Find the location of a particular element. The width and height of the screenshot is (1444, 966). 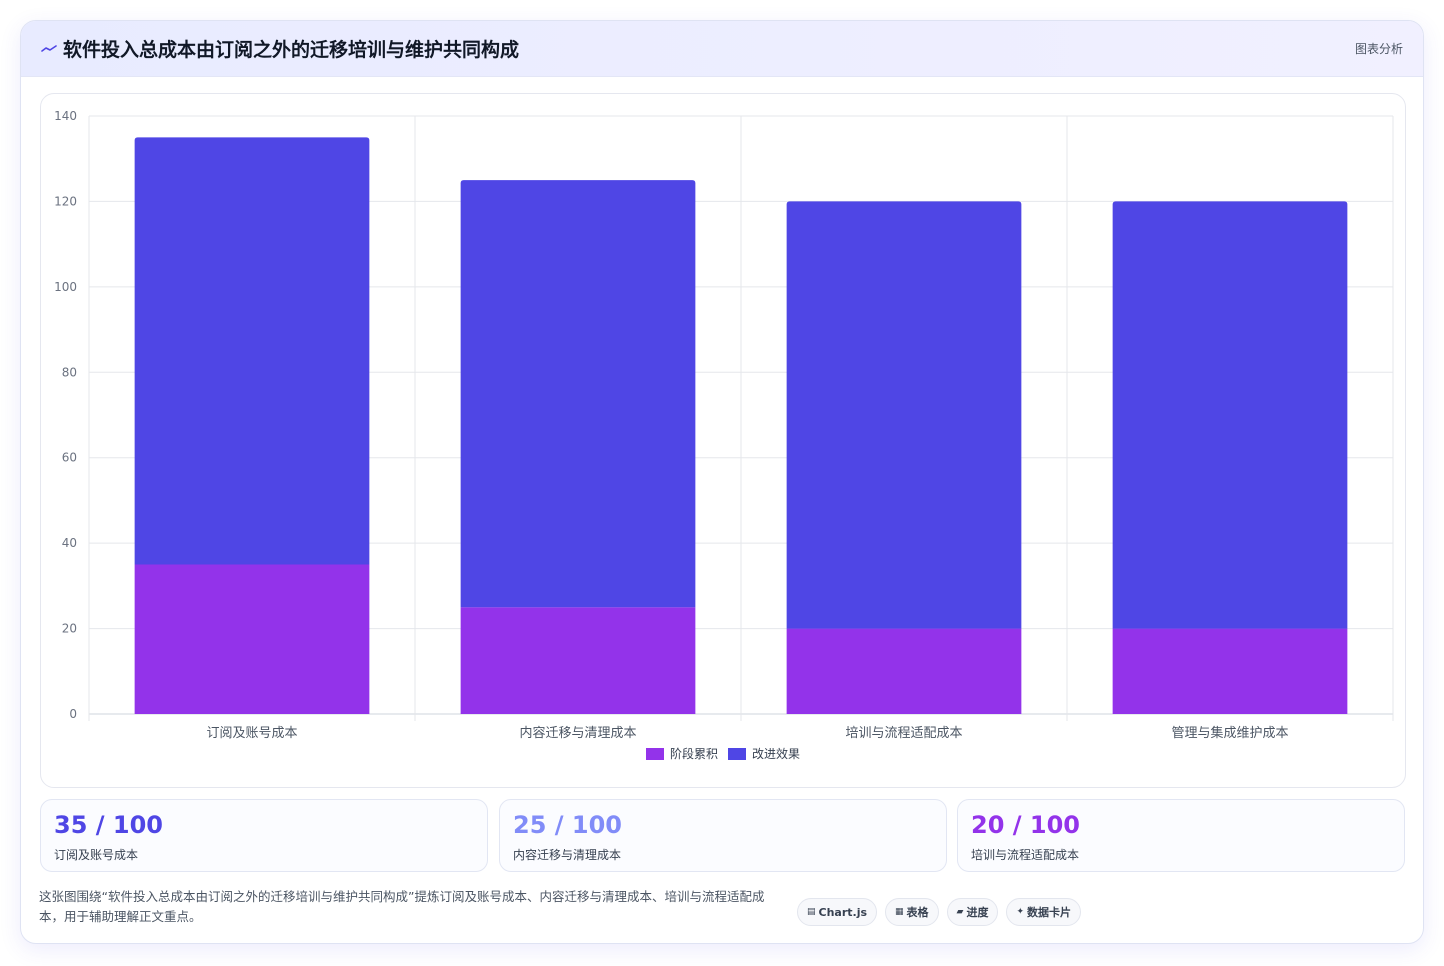

x-tick-label: 培训与流程适配成本 is located at coordinates (903, 733).